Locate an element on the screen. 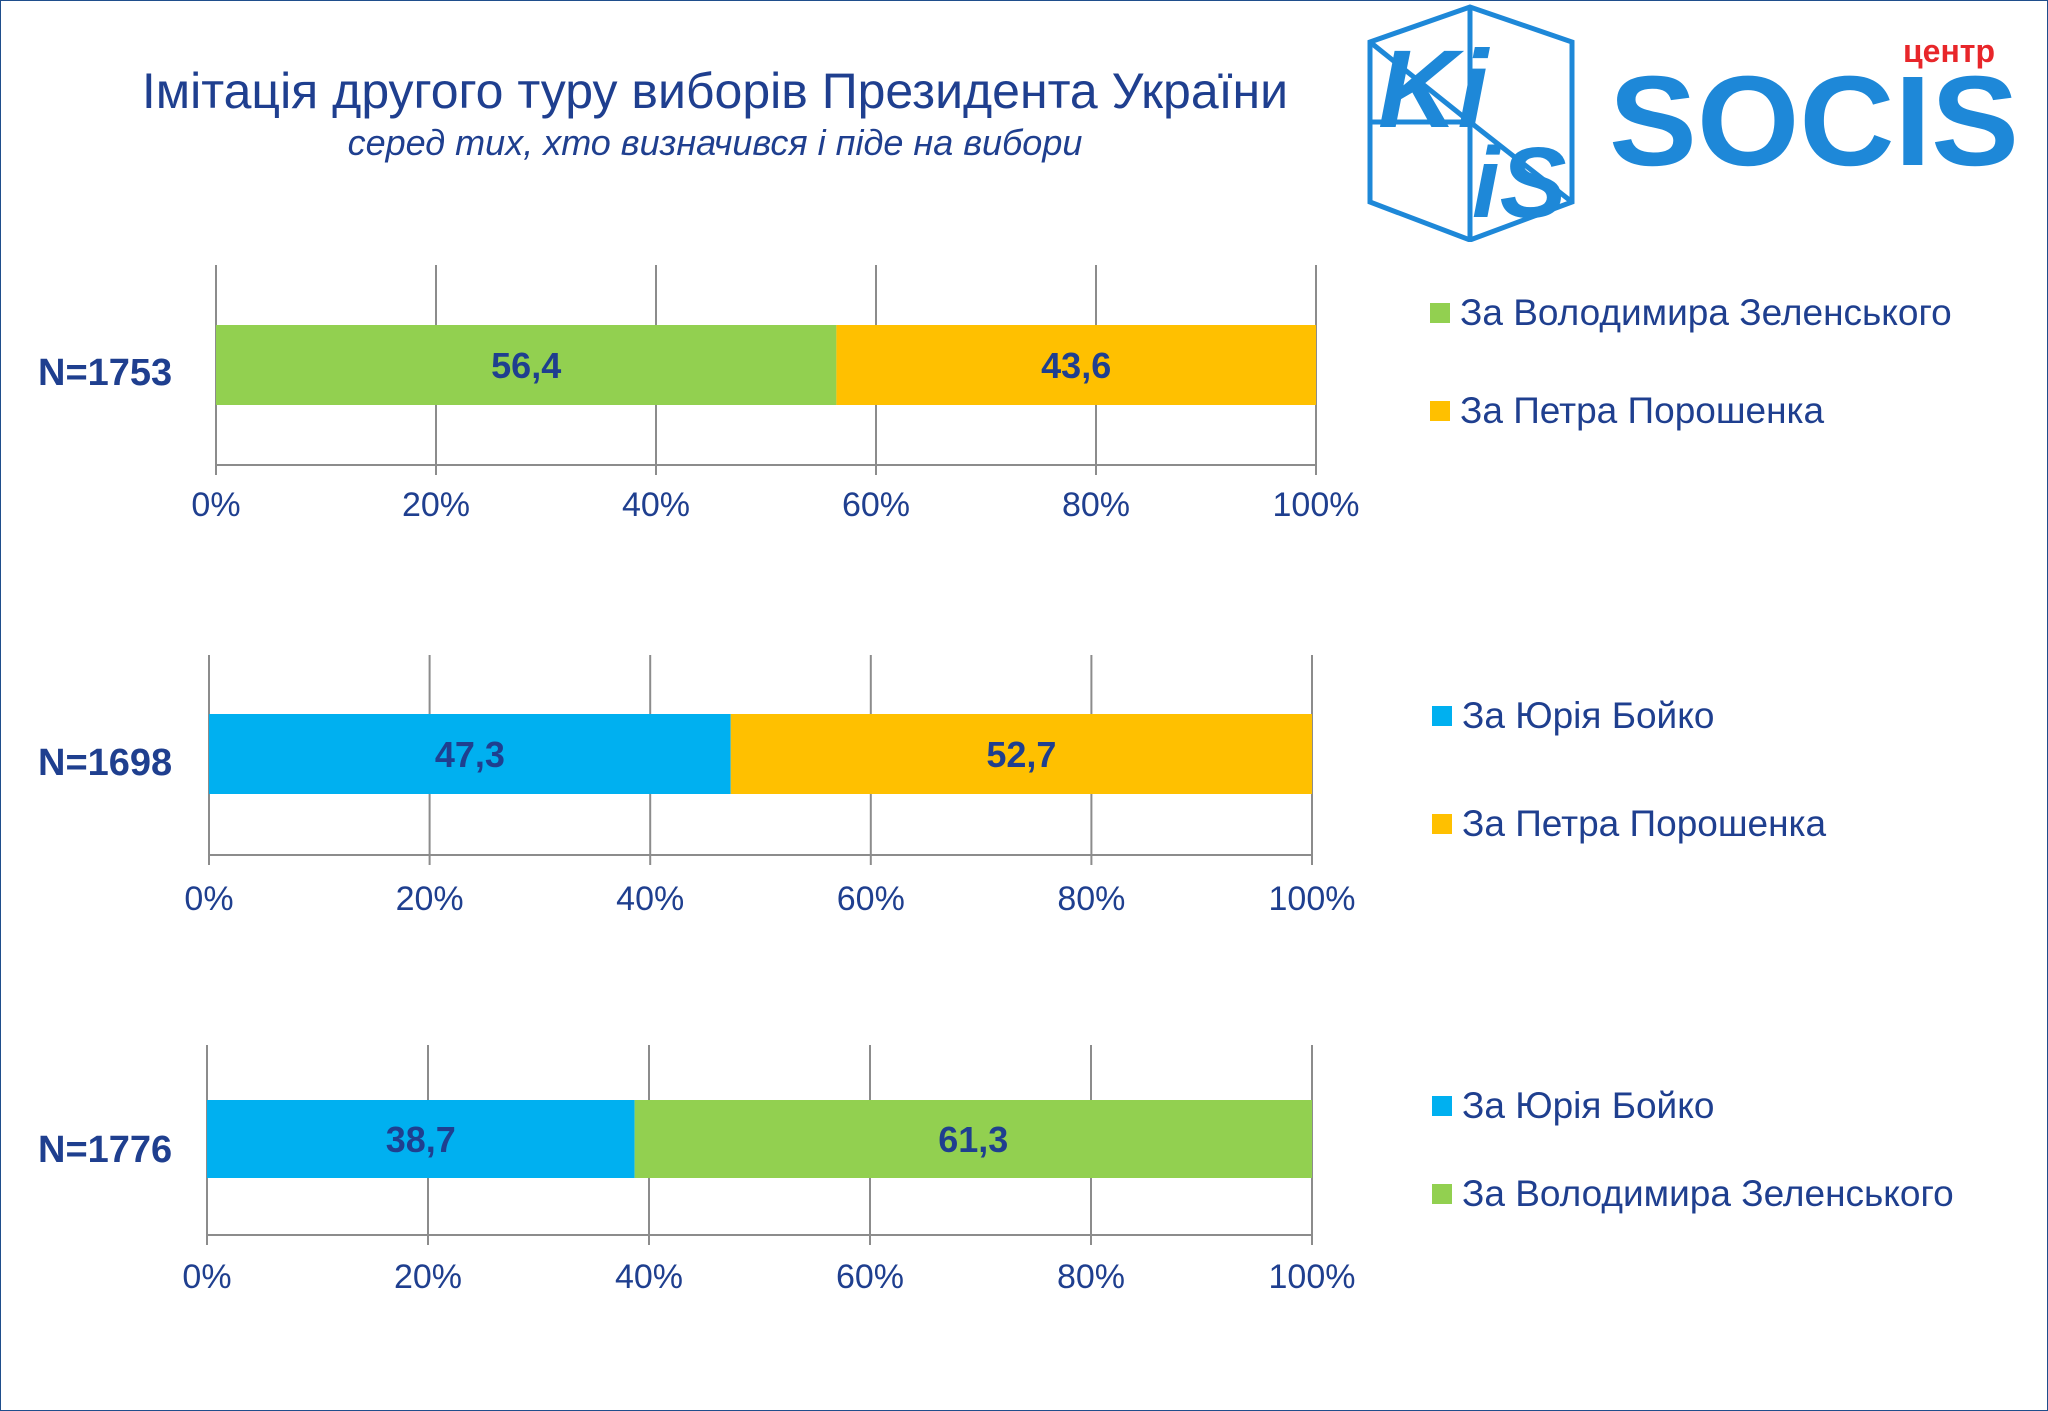 Image resolution: width=2048 pixels, height=1411 pixels. data-label: 43,6 is located at coordinates (1076, 365).